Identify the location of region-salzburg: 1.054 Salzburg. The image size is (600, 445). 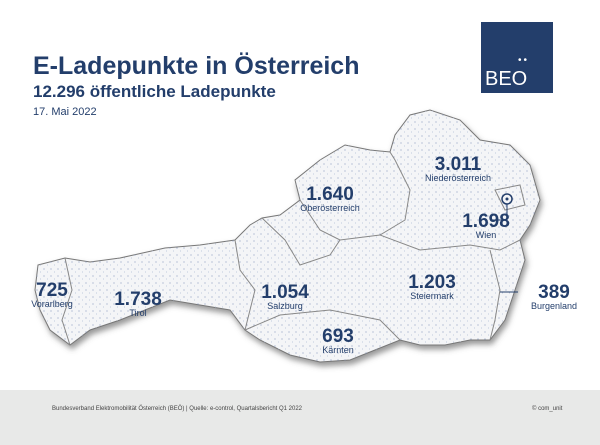
(285, 296).